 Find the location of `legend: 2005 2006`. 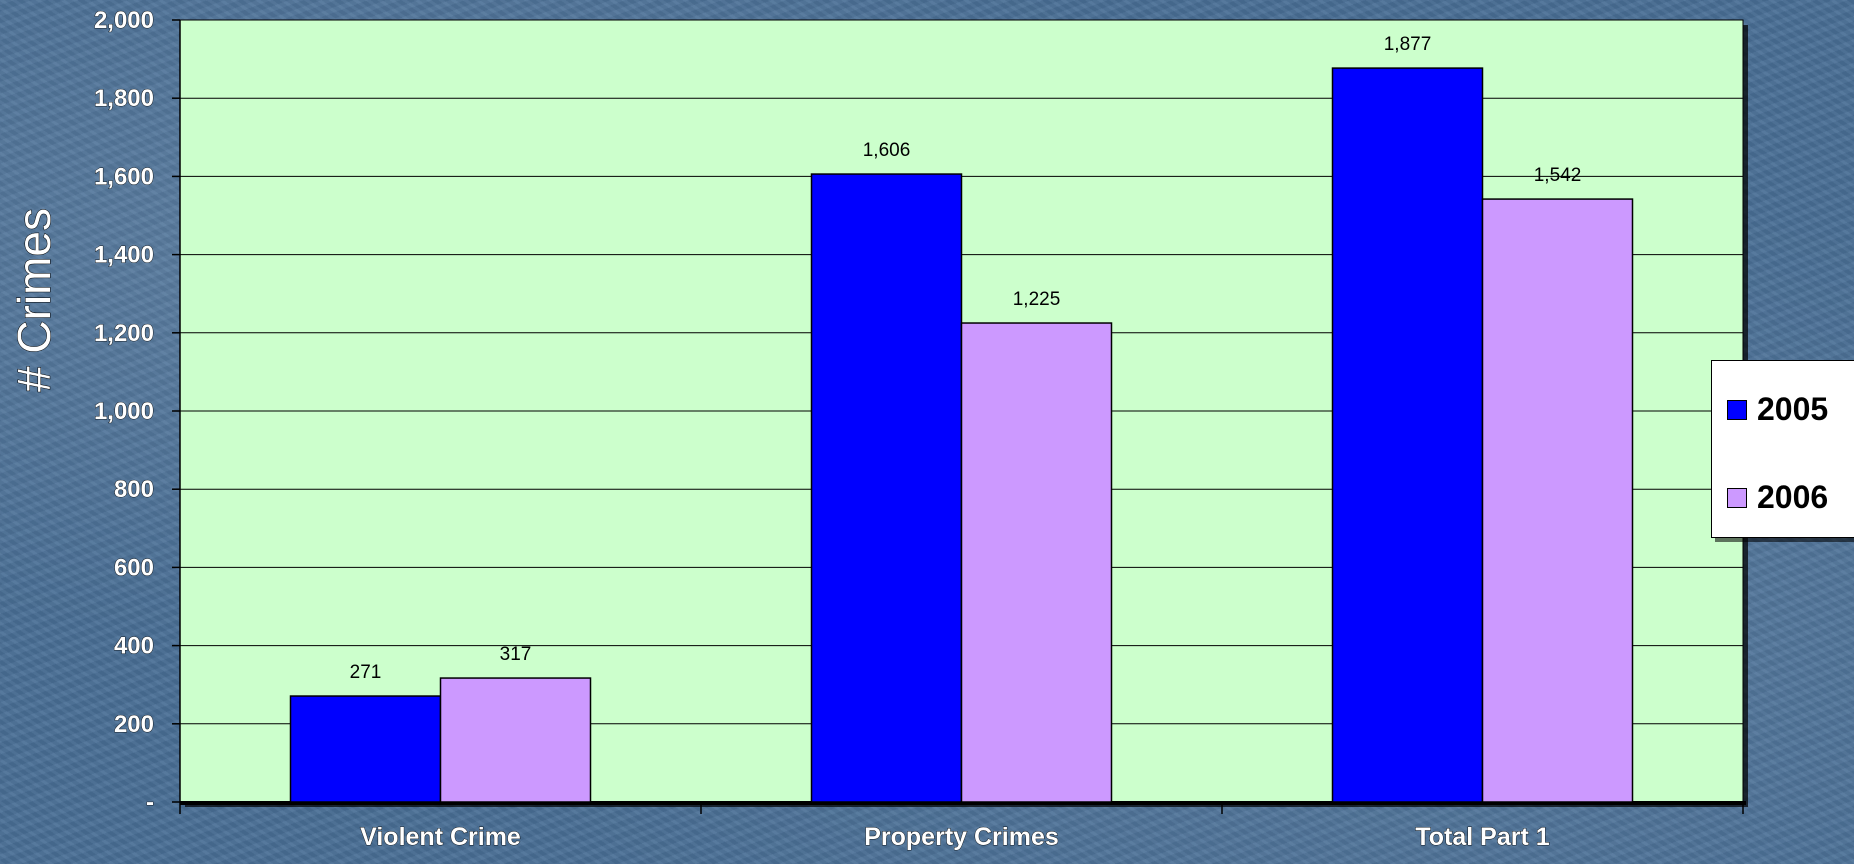

legend: 2005 2006 is located at coordinates (1782, 449).